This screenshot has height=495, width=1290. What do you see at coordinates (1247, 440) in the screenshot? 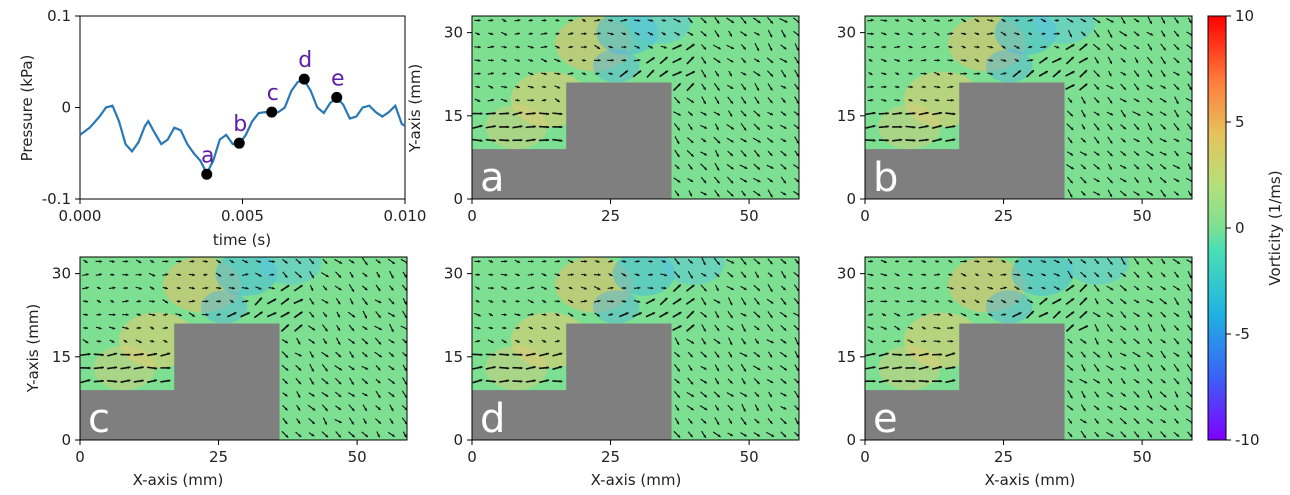
I see `colorbar-tick-label: -10` at bounding box center [1247, 440].